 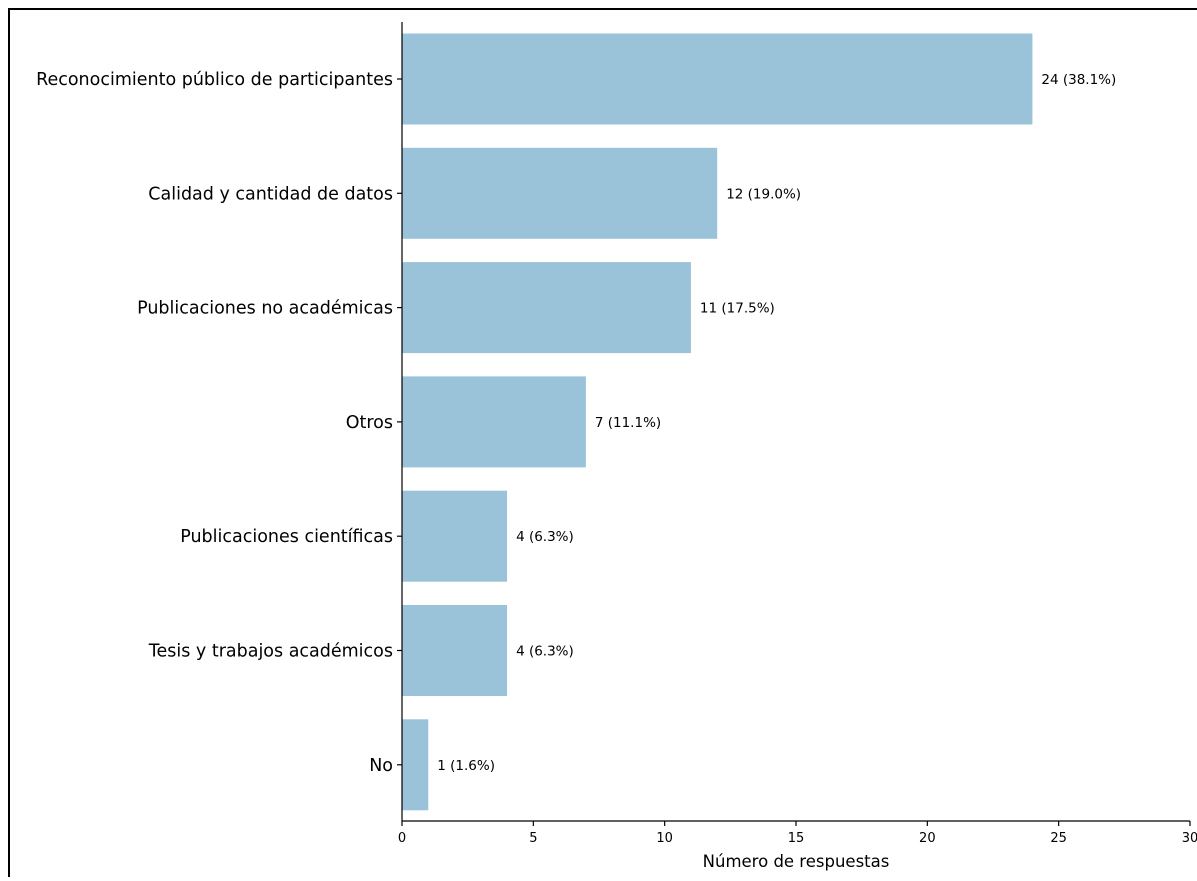 I want to click on data-label: 11 (17.5%), so click(x=737, y=309).